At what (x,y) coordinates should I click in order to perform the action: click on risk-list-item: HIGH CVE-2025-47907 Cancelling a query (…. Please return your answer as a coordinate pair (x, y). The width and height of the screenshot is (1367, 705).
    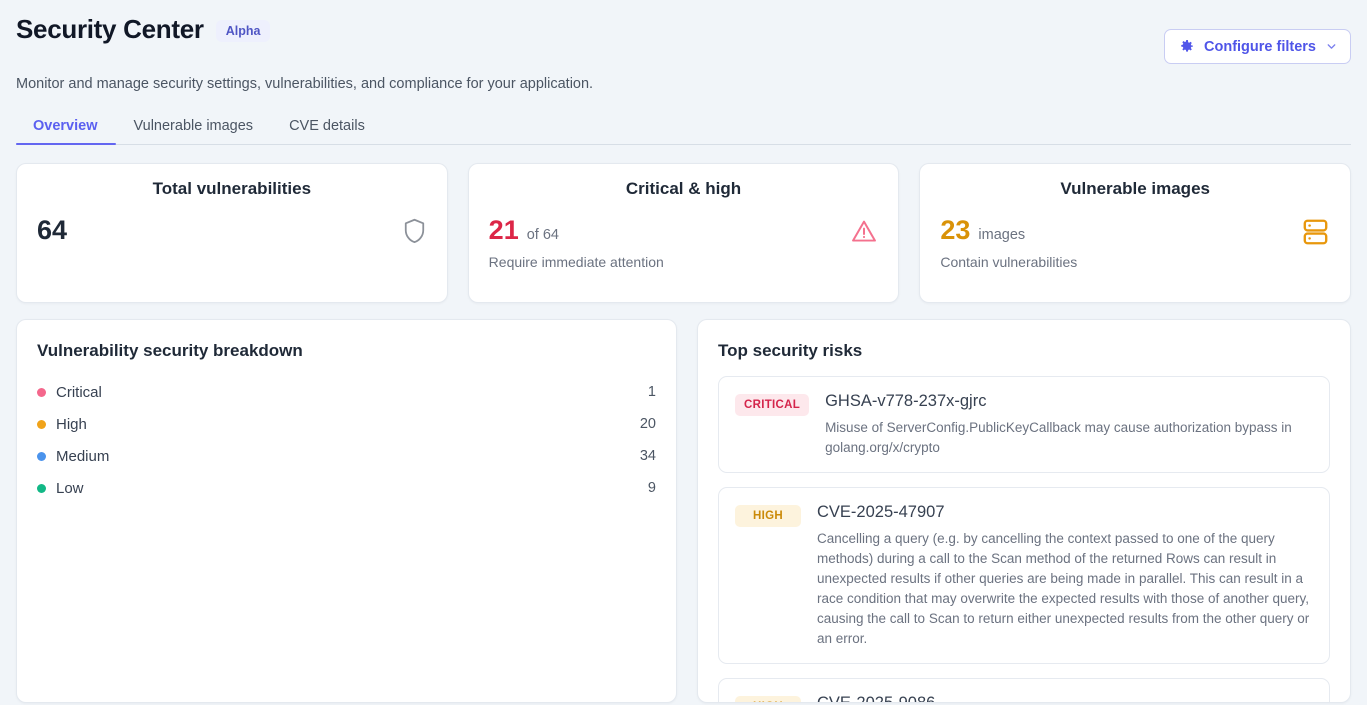
    Looking at the image, I should click on (1024, 575).